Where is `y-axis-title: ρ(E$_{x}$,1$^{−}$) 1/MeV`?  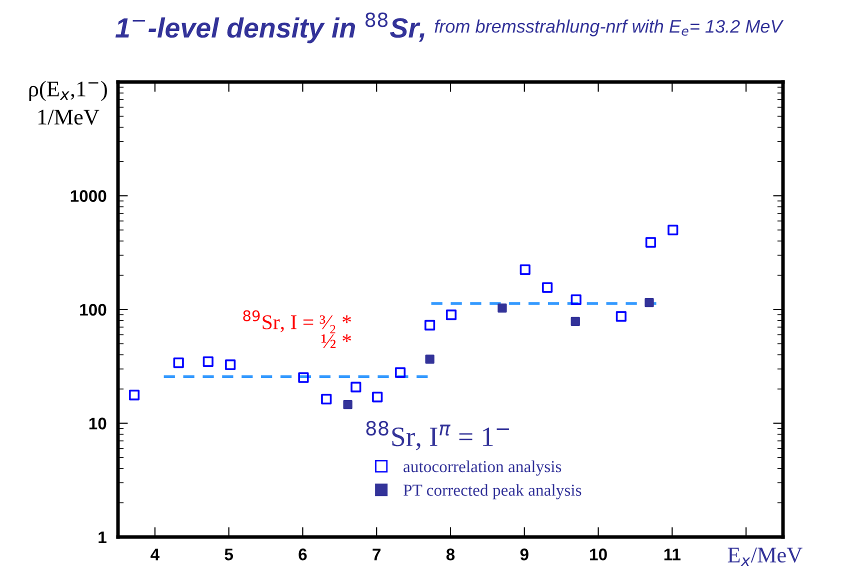
y-axis-title: ρ(E$_{x}$,1$^{−}$) 1/MeV is located at coordinates (68, 102).